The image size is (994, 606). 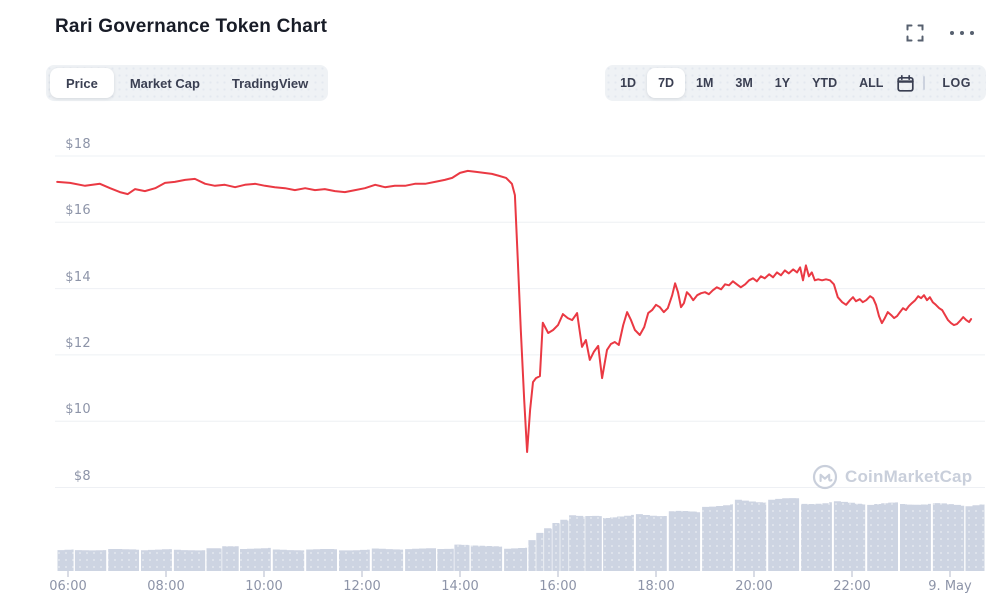 What do you see at coordinates (909, 476) in the screenshot?
I see `coinmarketcap-watermark-text: CoinMarketCap` at bounding box center [909, 476].